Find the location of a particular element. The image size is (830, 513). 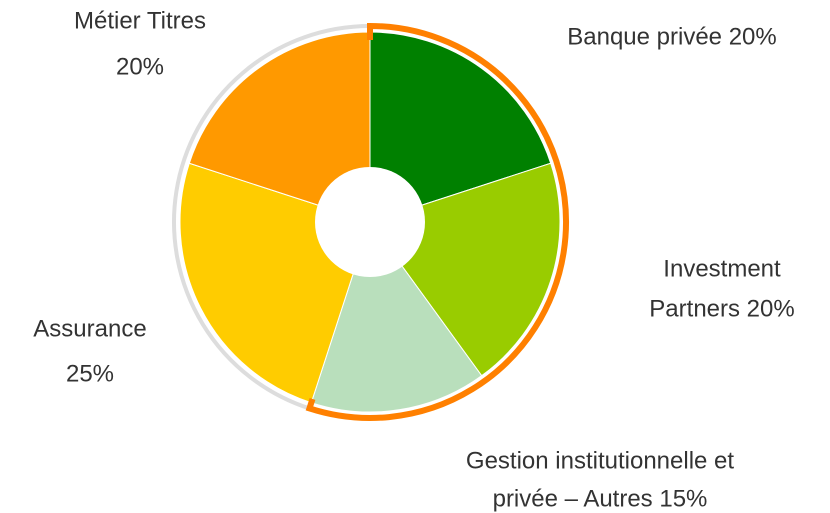

slice-label: Banque privée 20% is located at coordinates (671, 36).